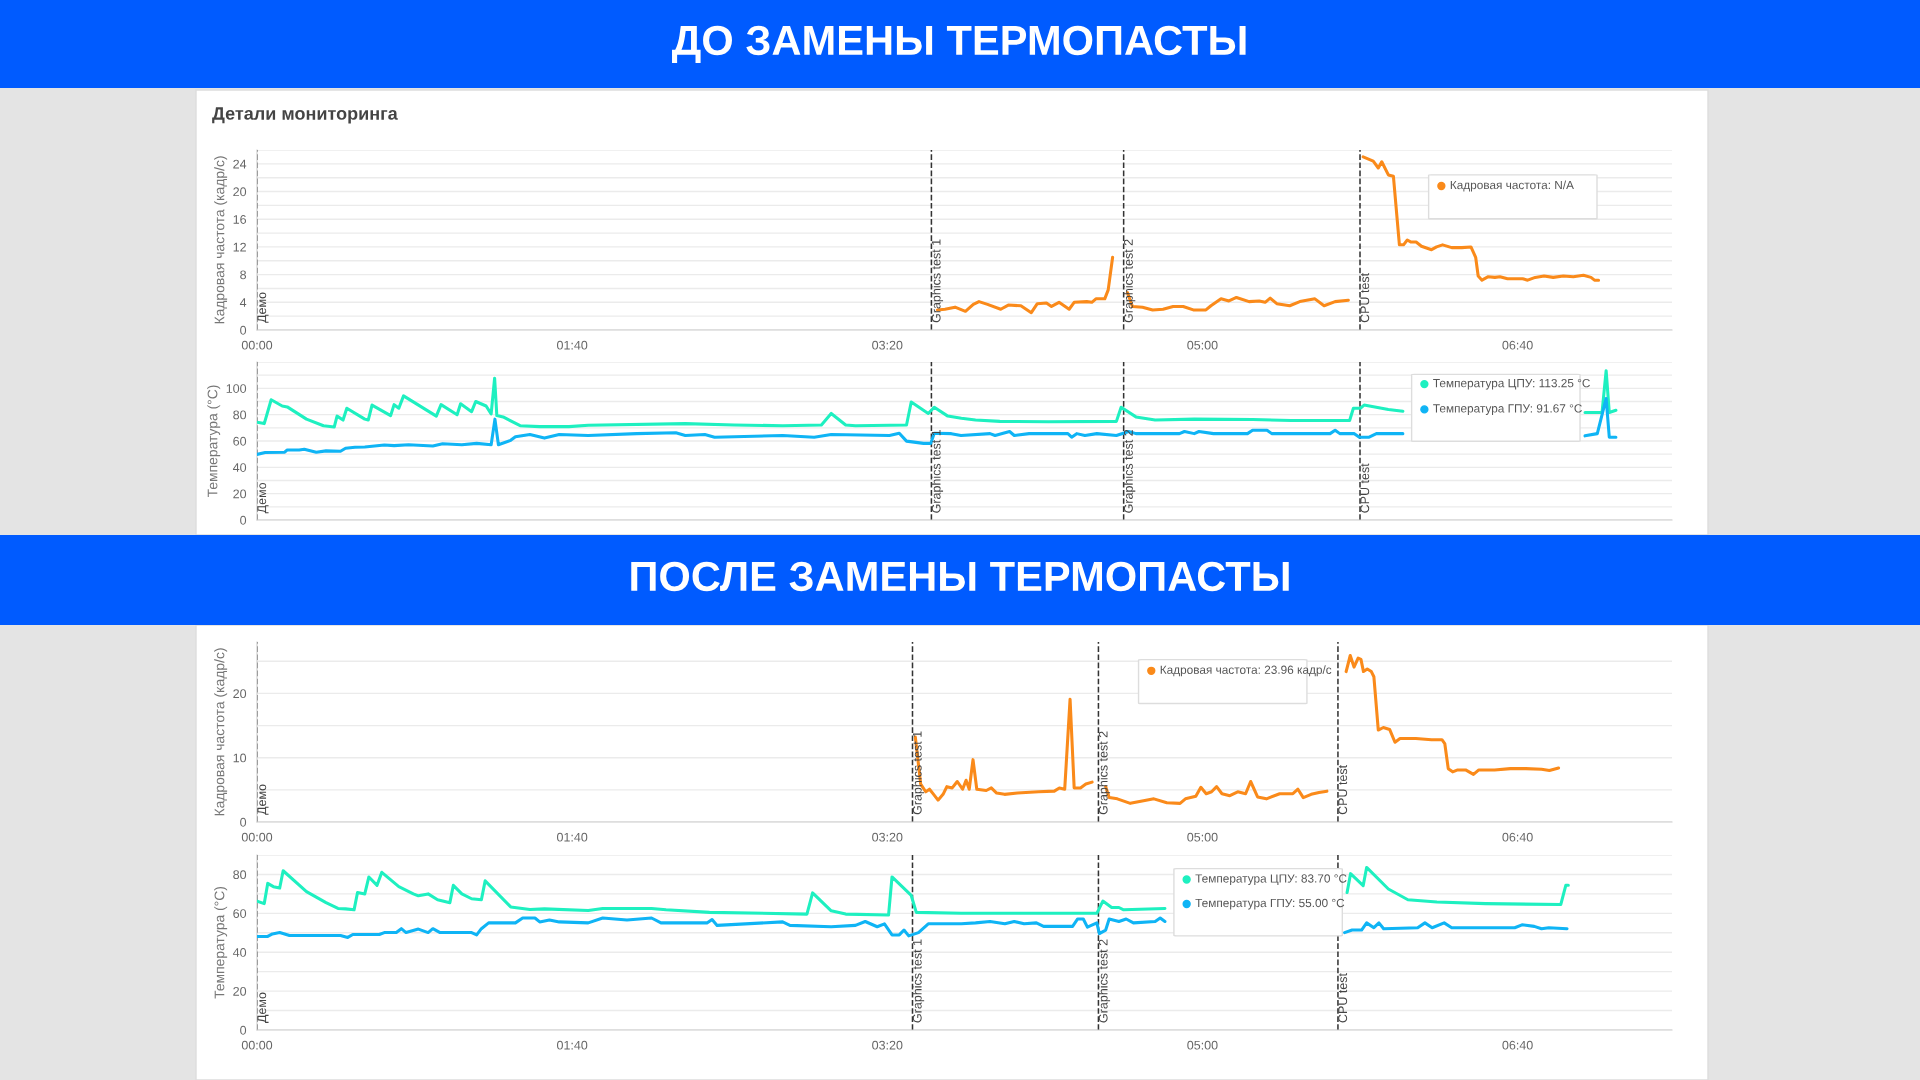  Describe the element at coordinates (236, 388) in the screenshot. I see `y-tick-label: 100` at that location.